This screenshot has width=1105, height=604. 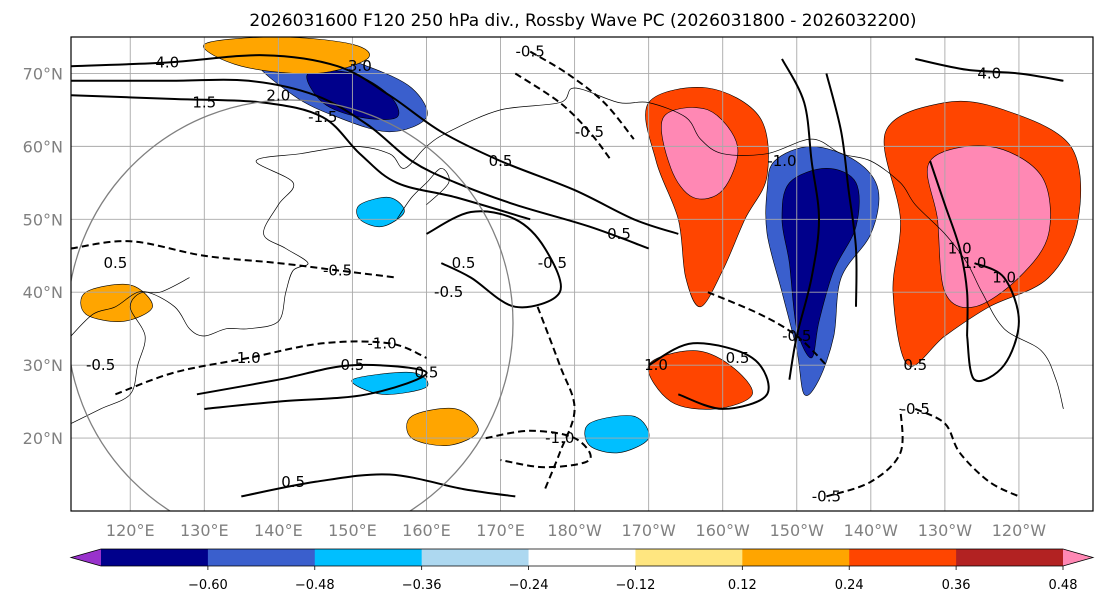 I want to click on colorbar-extend-high, so click(x=1078, y=557).